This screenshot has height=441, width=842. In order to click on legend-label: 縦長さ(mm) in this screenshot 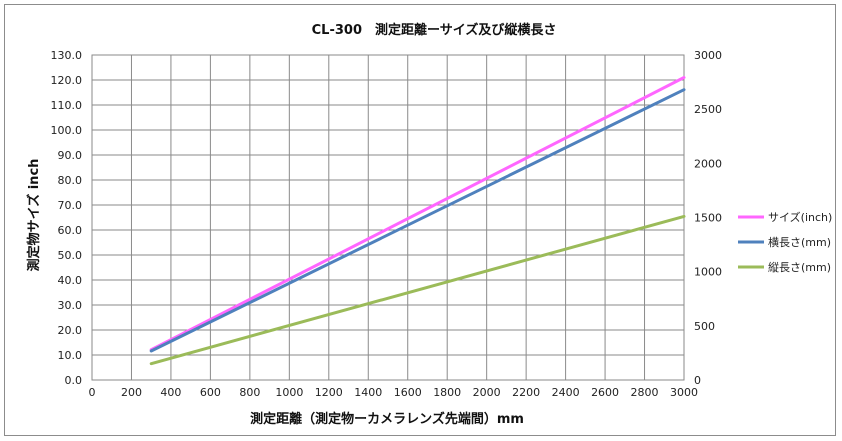, I will do `click(799, 267)`.